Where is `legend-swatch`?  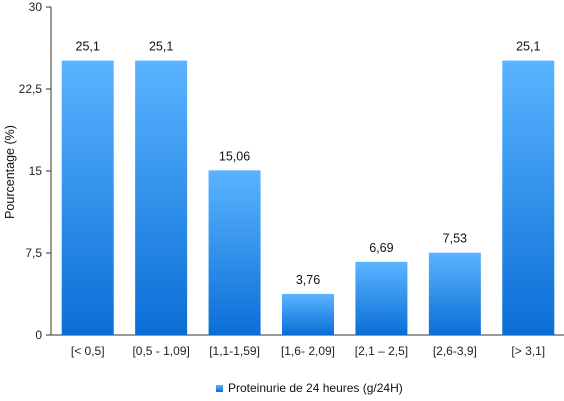
legend-swatch is located at coordinates (219, 388).